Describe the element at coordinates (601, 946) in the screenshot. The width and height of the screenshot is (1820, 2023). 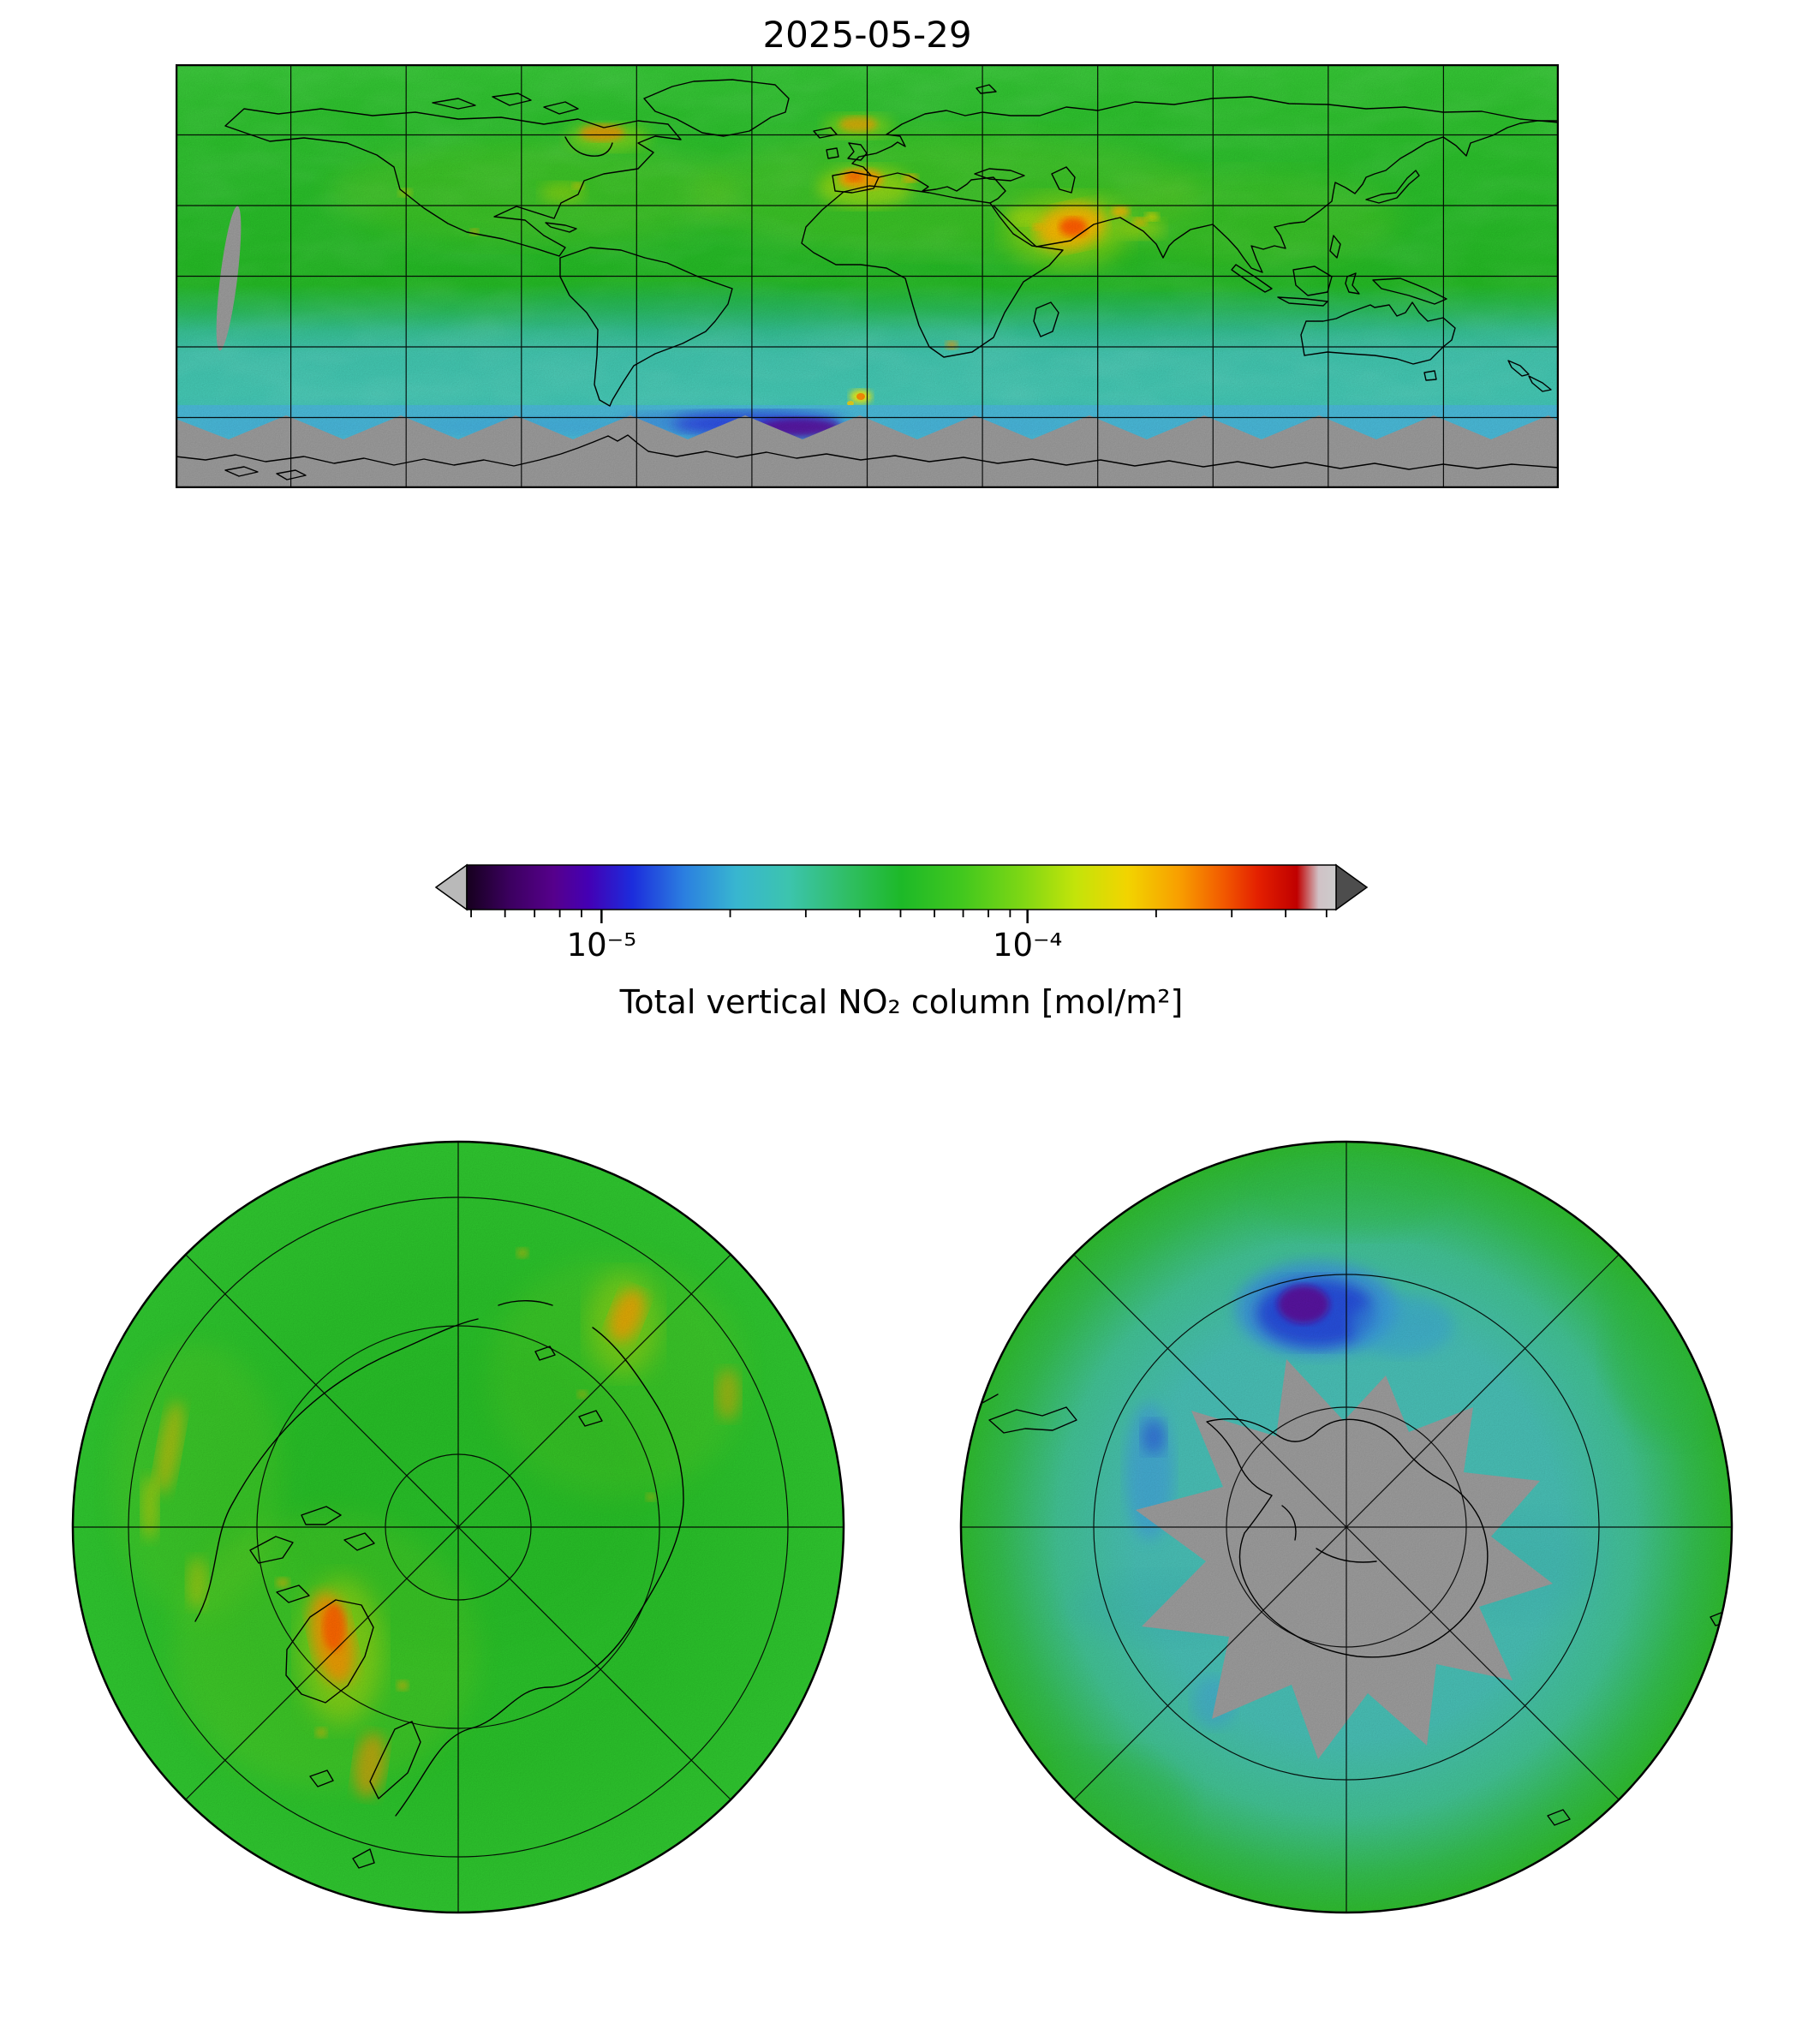
I see `colorbar-tick-label: 10⁻⁵` at that location.